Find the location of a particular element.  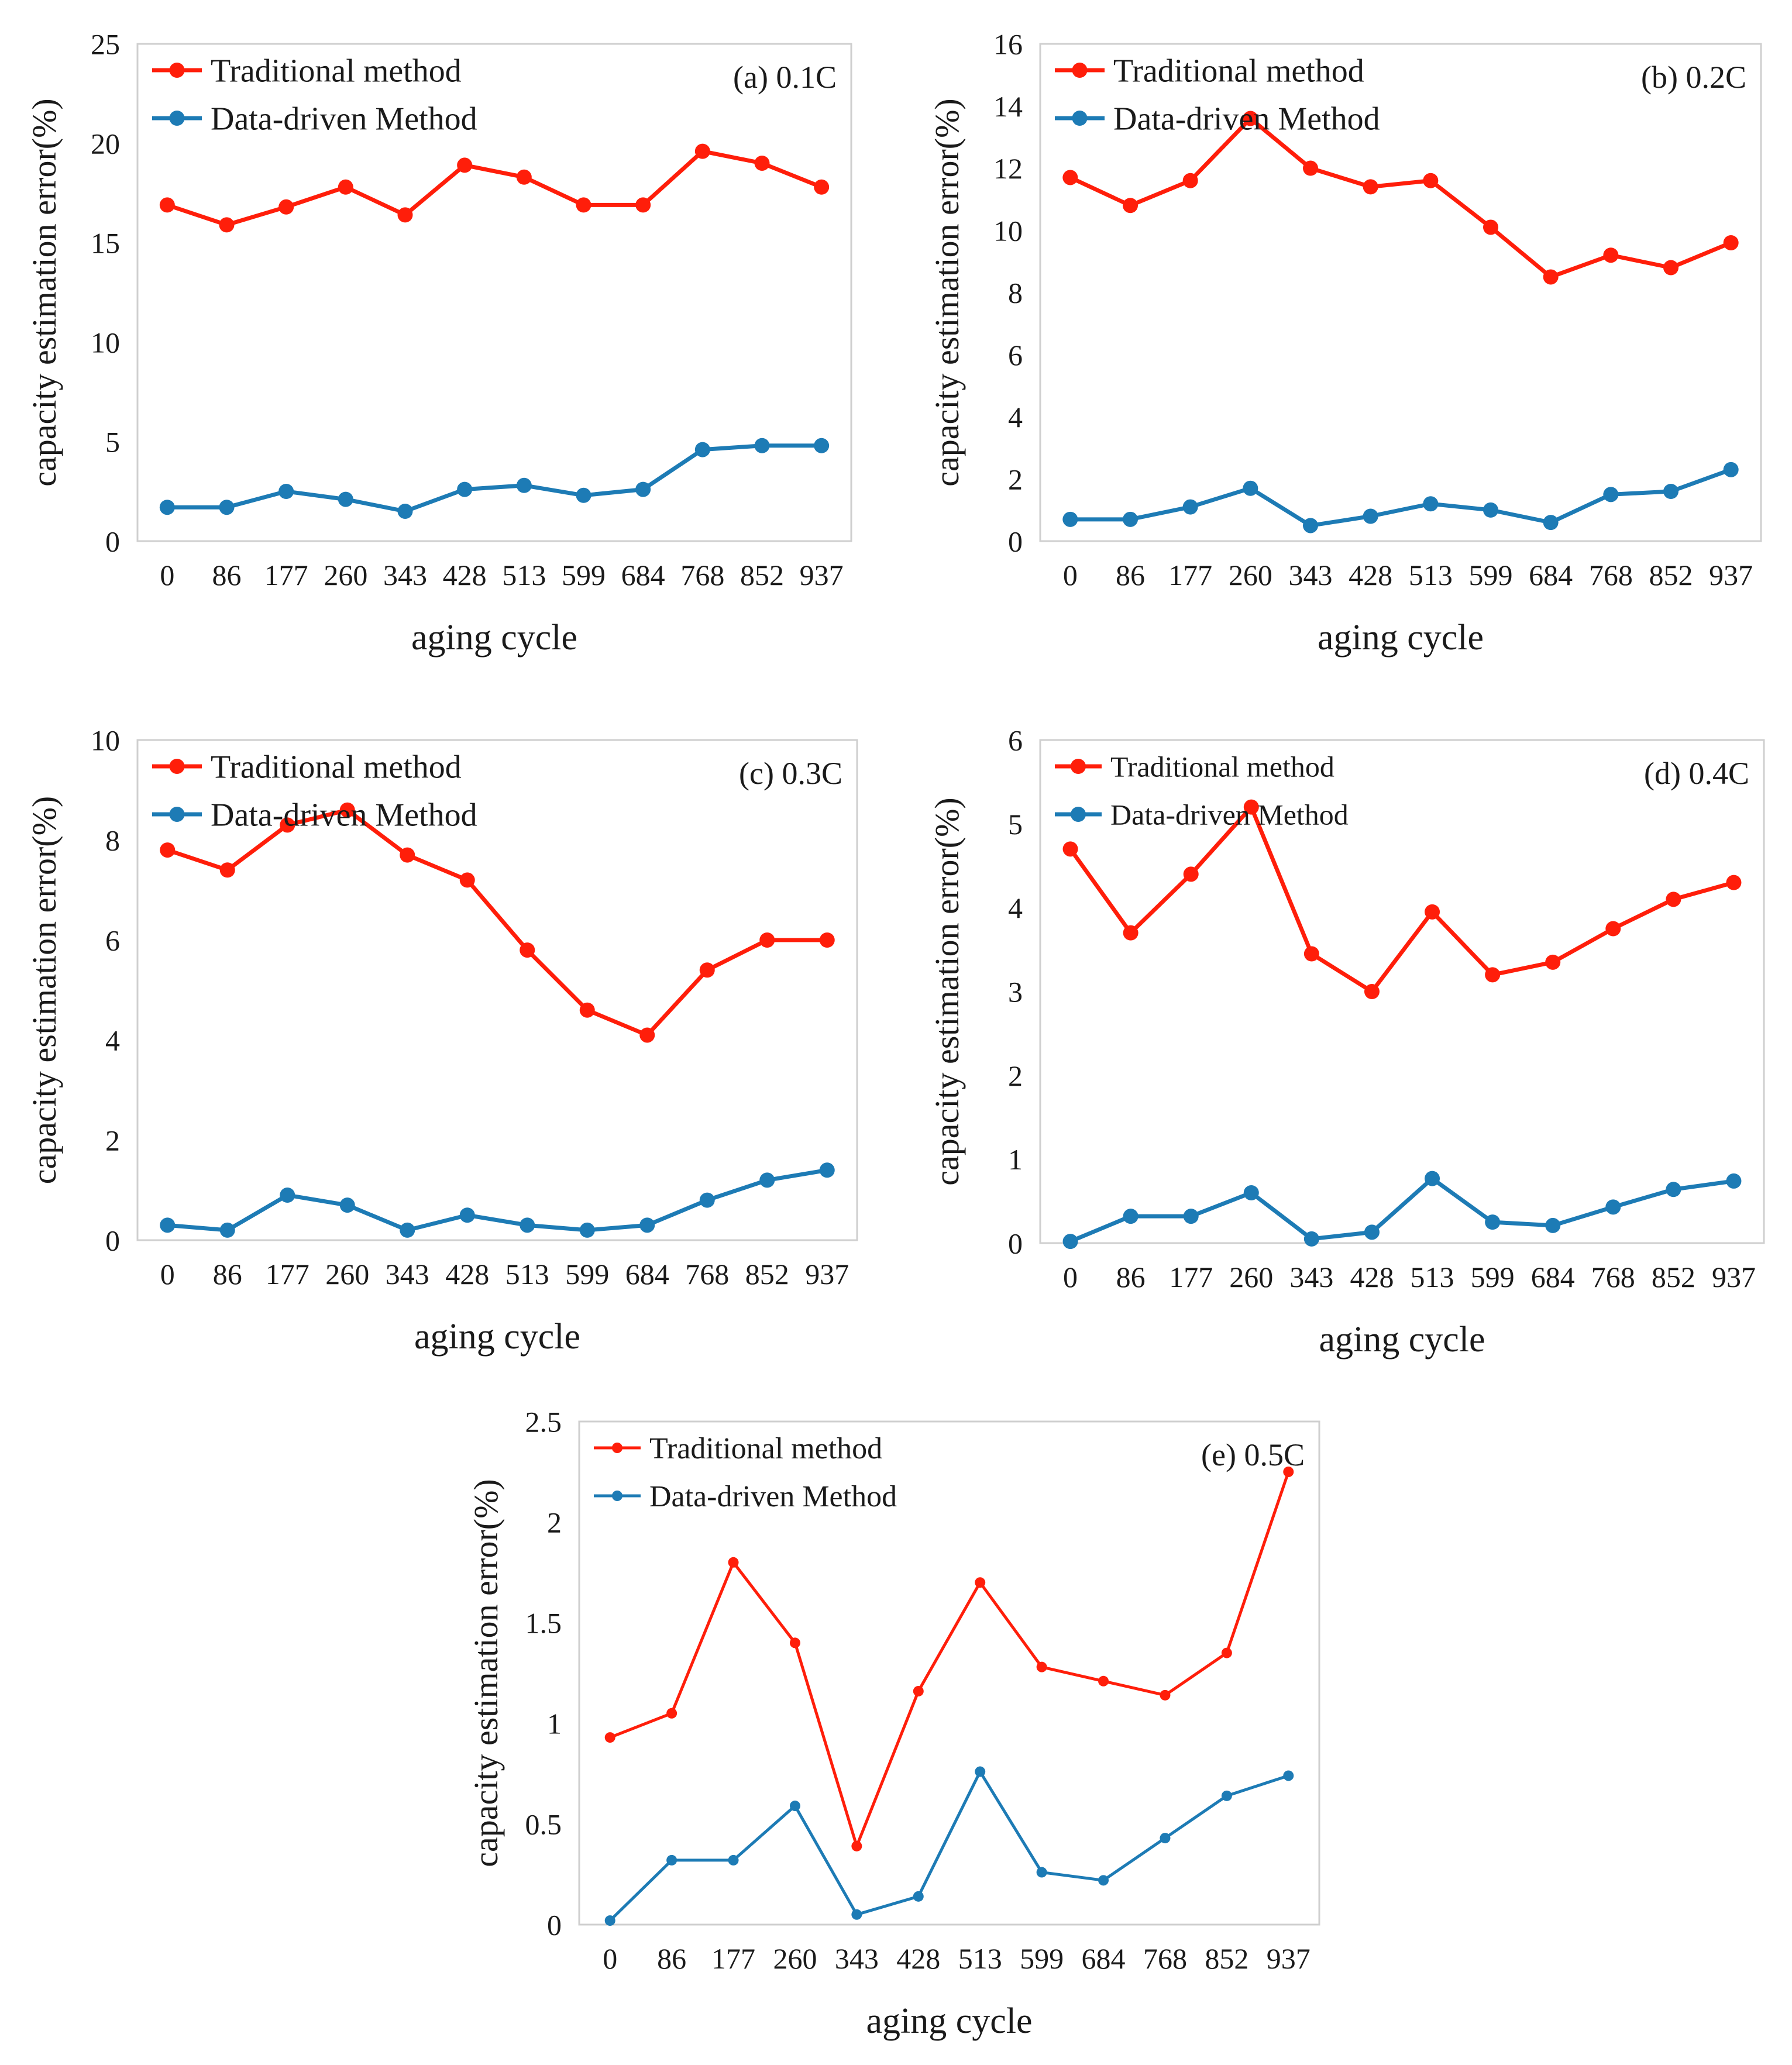

y-tick-label: 16 is located at coordinates (1008, 44).